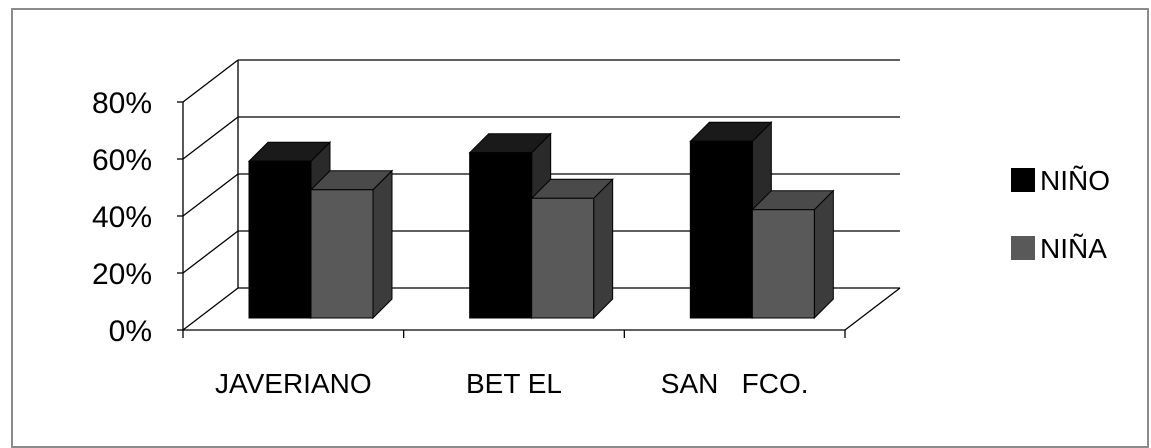  I want to click on legend-item: NIÑO, so click(1060, 180).